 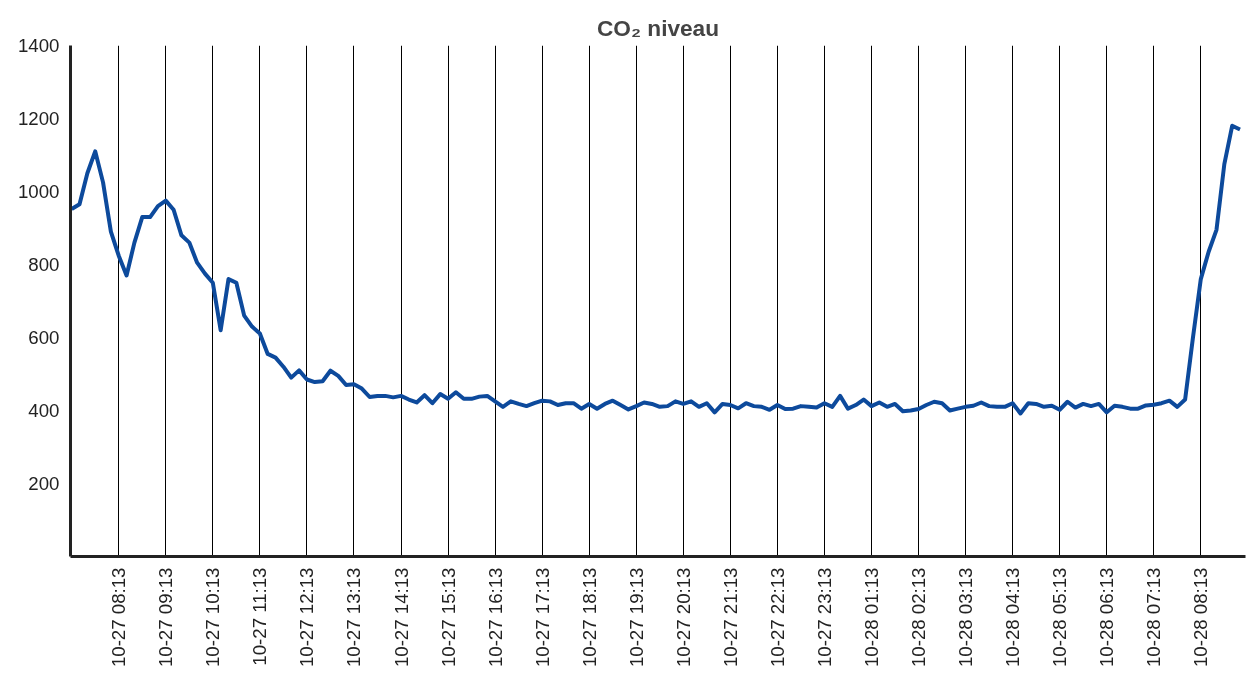 I want to click on x-tick-label: 10-27 12:13, so click(x=307, y=617).